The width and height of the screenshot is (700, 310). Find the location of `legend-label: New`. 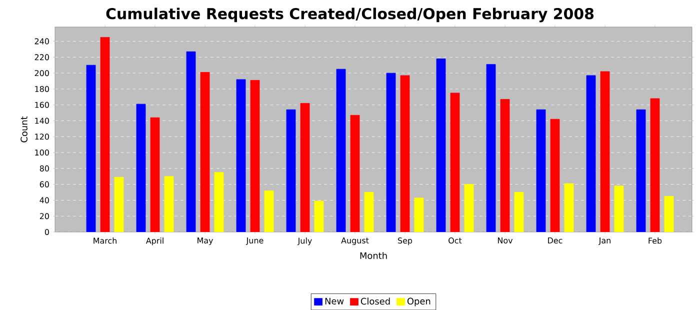

legend-label: New is located at coordinates (334, 301).